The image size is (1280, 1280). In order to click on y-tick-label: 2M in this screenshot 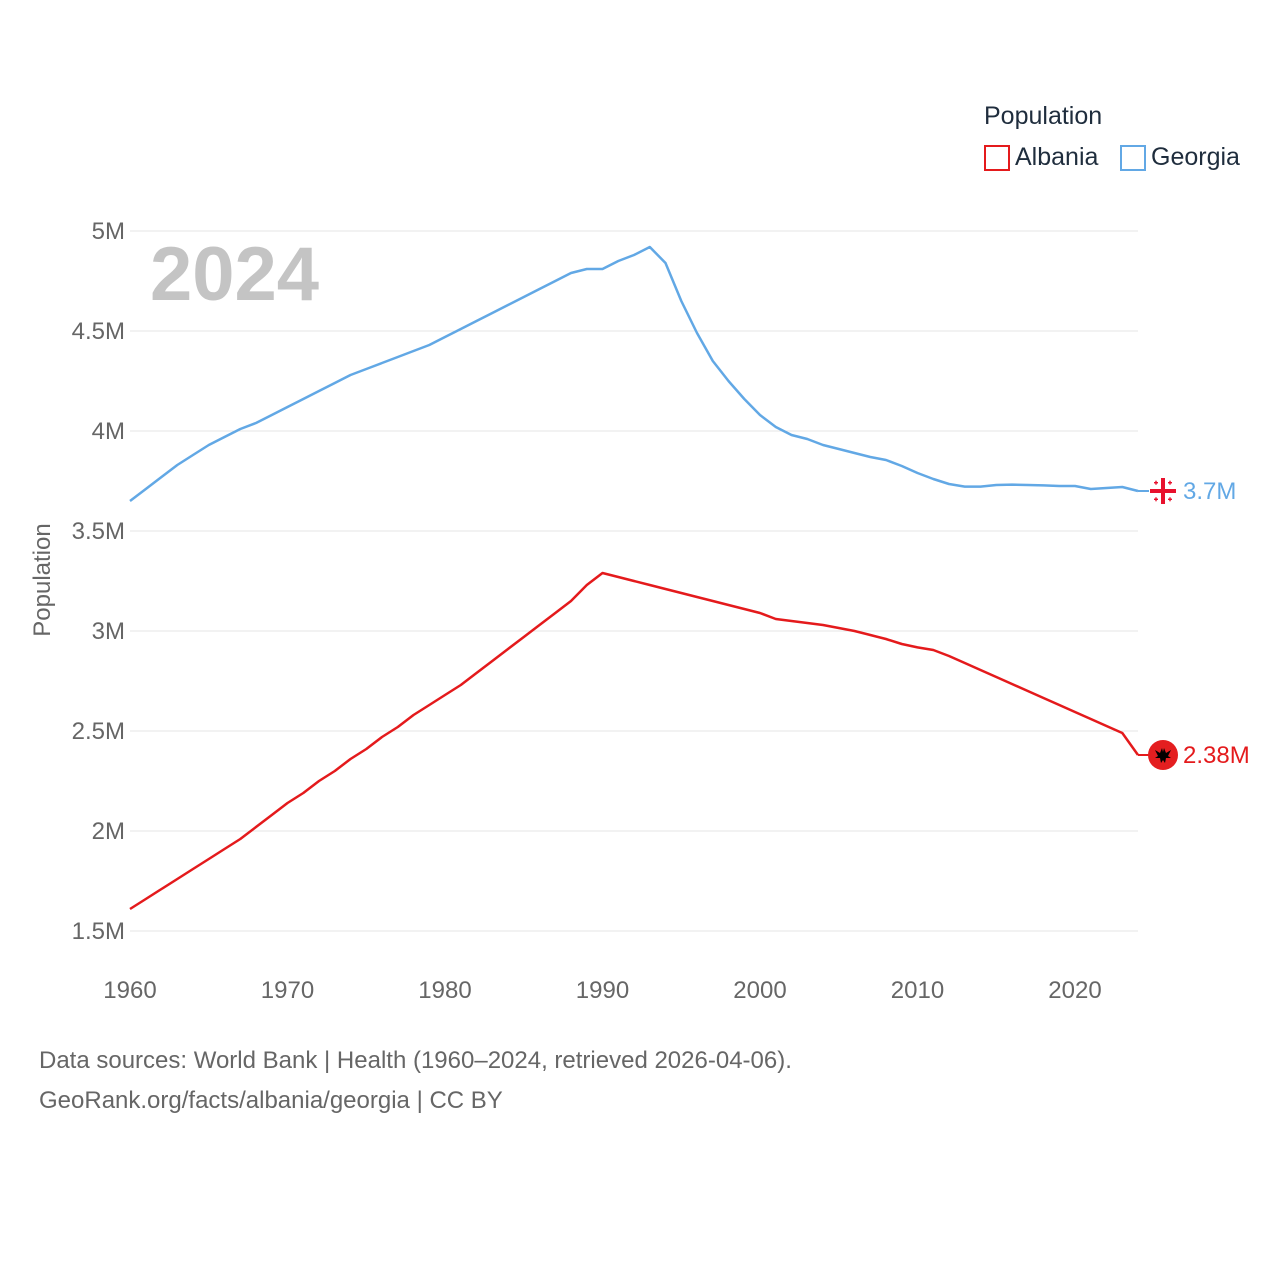, I will do `click(108, 831)`.